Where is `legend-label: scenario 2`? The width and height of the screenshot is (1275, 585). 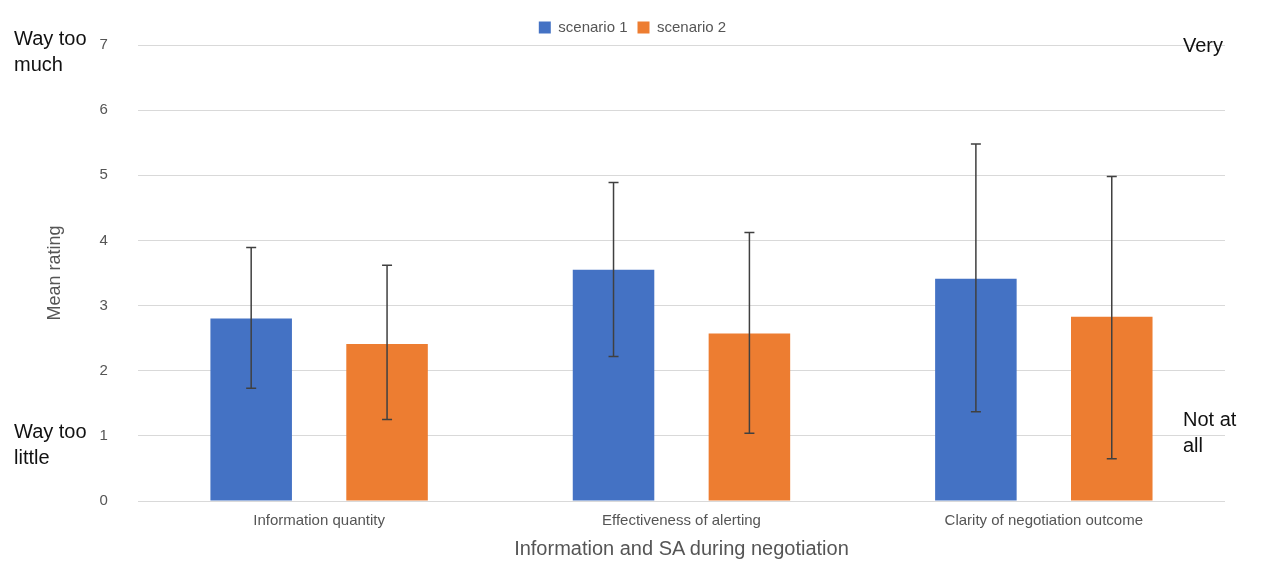 legend-label: scenario 2 is located at coordinates (692, 26).